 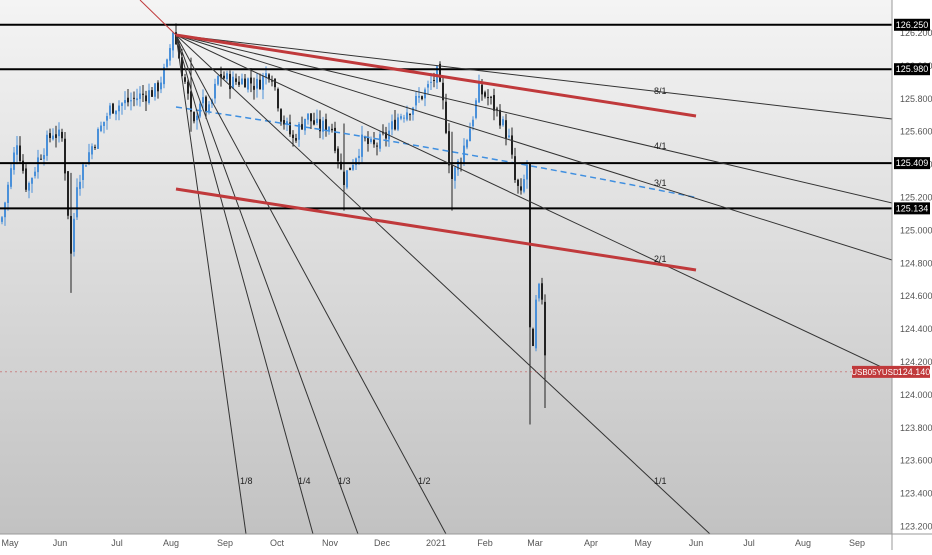 What do you see at coordinates (912, 25) in the screenshot?
I see `level-badge-text: 126.250` at bounding box center [912, 25].